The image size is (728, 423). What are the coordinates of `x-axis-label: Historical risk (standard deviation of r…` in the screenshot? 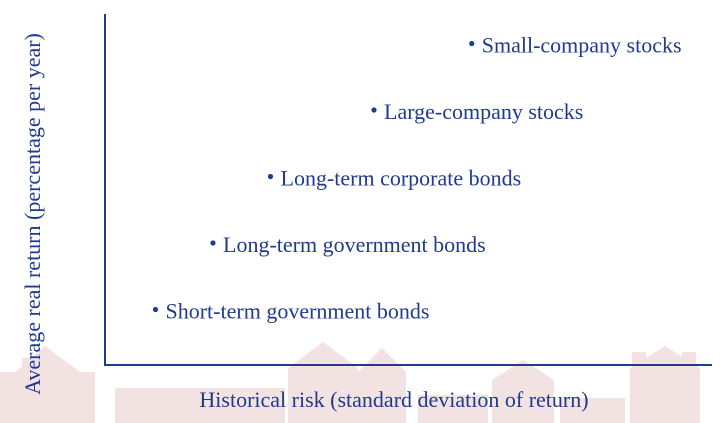 It's located at (393, 399).